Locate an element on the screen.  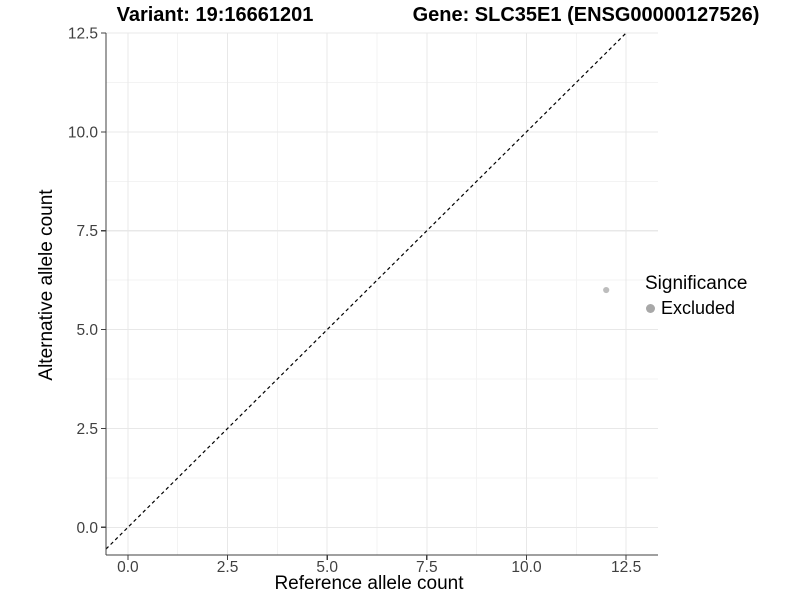
x-tick-label: 2.5 is located at coordinates (228, 567).